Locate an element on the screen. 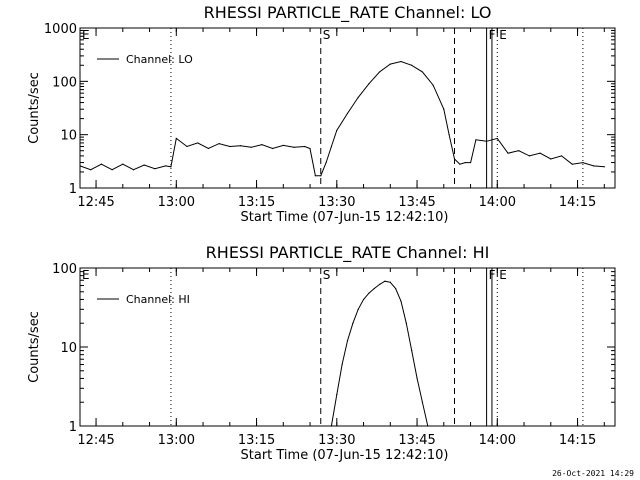 The width and height of the screenshot is (640, 480). chart-1-marker-label: S is located at coordinates (327, 35).